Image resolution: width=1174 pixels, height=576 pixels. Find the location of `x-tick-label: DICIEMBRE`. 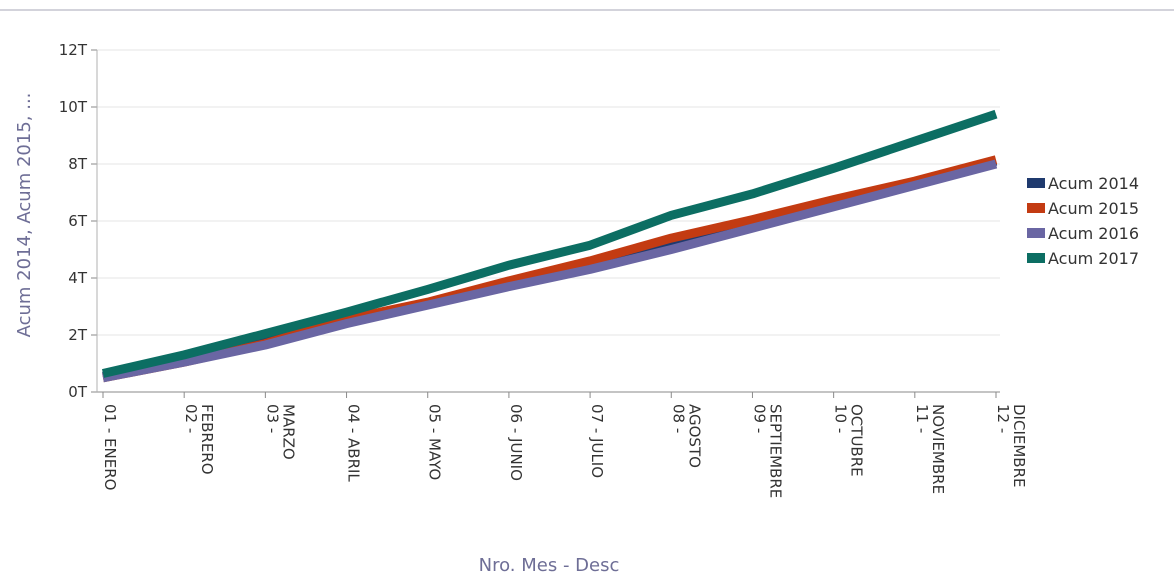

x-tick-label: DICIEMBRE is located at coordinates (1019, 445).